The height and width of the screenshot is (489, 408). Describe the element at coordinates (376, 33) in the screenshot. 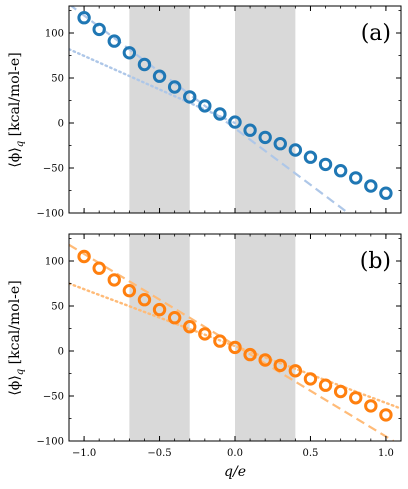

I see `panel-label: (a)` at that location.